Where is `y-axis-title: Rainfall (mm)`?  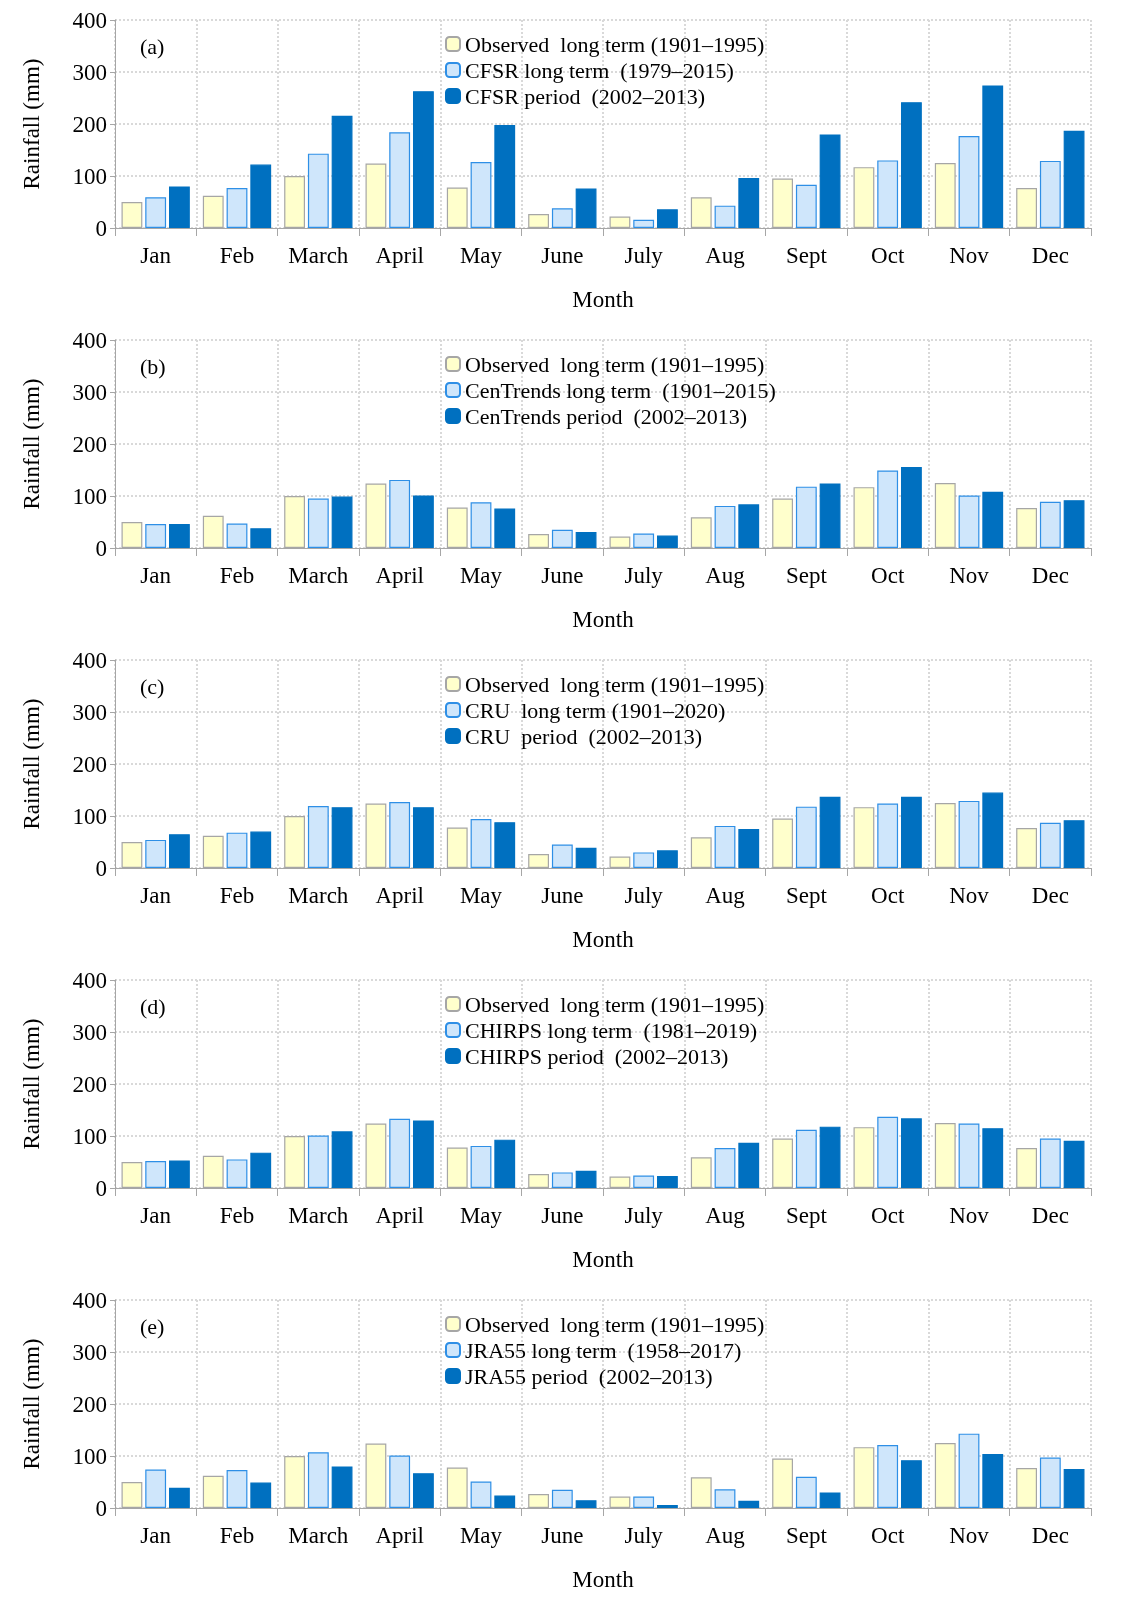
y-axis-title: Rainfall (mm) is located at coordinates (31, 1084).